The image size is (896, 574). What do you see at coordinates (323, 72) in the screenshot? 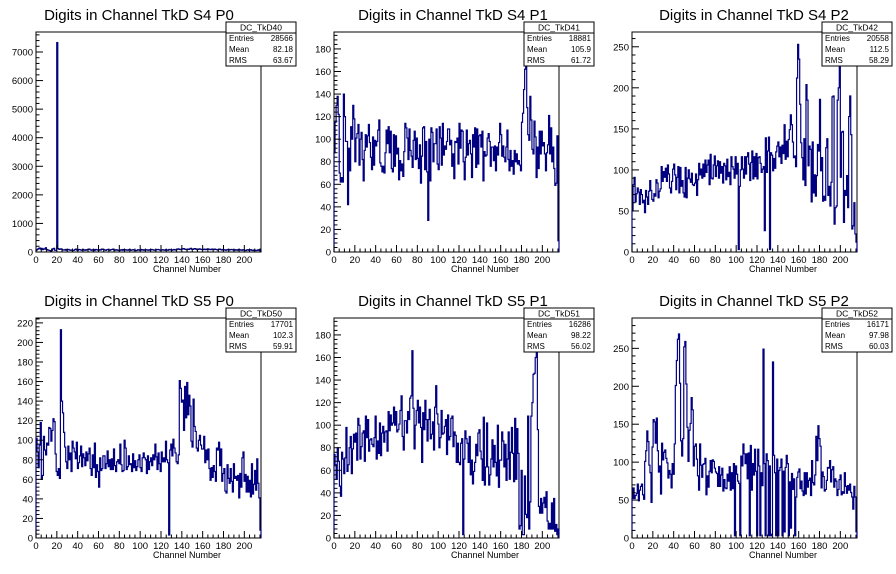
I see `y-tick-label: 160` at bounding box center [323, 72].